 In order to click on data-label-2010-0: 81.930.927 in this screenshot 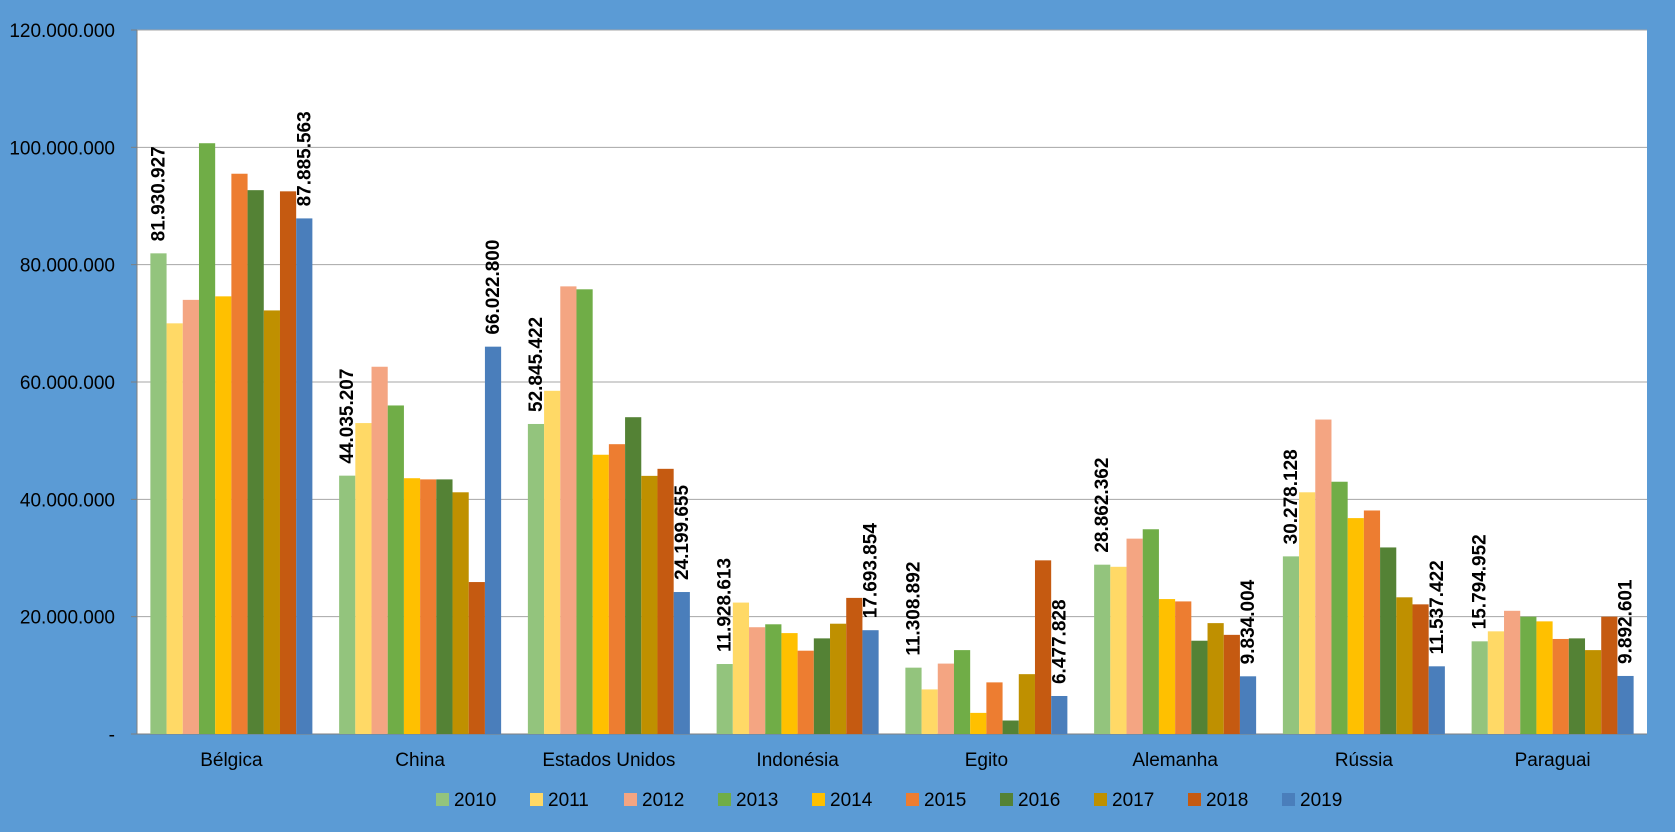, I will do `click(158, 193)`.